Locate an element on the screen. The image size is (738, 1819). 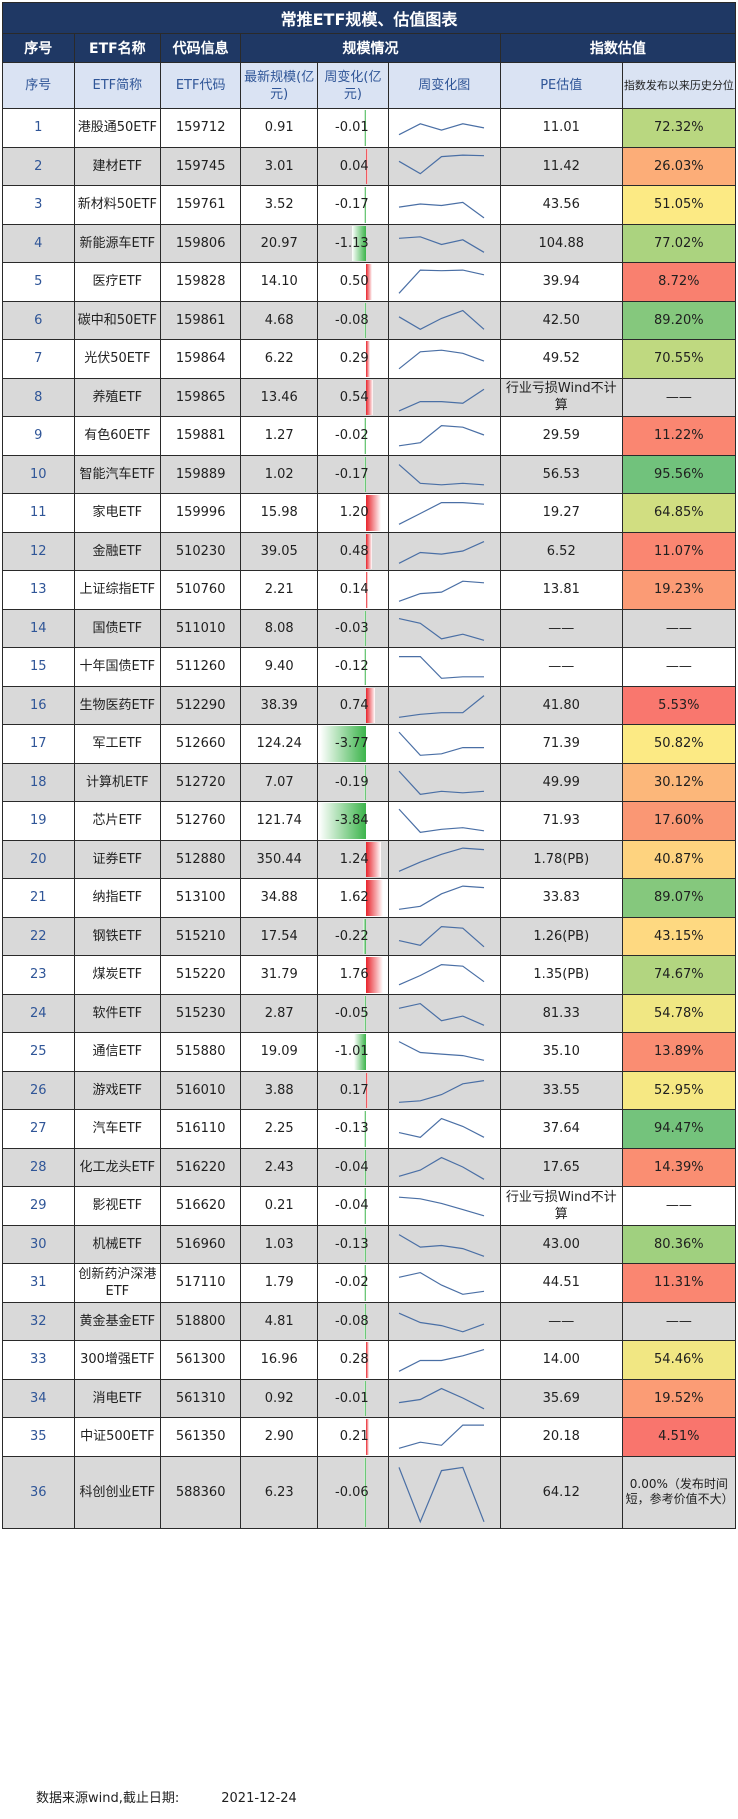
cell-percentile: 13.89% is located at coordinates (679, 1052).